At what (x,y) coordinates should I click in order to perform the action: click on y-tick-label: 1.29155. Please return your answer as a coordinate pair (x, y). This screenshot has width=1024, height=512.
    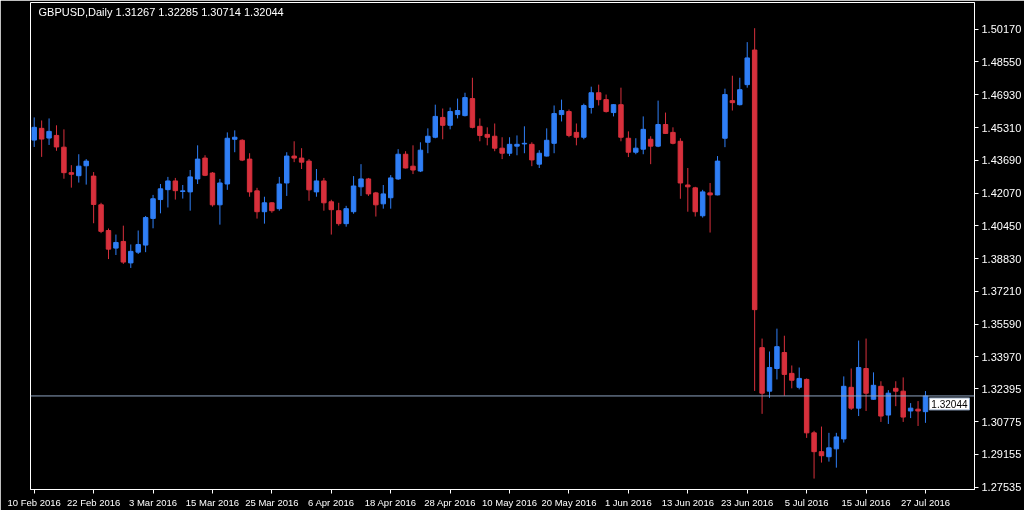
    Looking at the image, I should click on (1001, 454).